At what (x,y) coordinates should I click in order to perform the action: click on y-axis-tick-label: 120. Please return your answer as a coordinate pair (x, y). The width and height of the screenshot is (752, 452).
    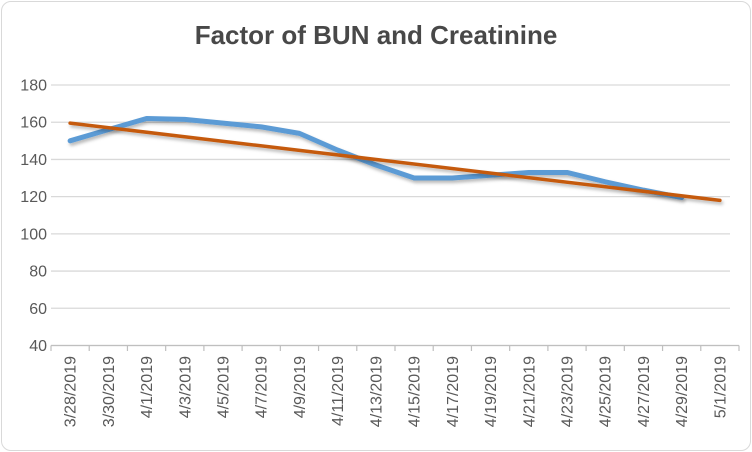
    Looking at the image, I should click on (33, 197).